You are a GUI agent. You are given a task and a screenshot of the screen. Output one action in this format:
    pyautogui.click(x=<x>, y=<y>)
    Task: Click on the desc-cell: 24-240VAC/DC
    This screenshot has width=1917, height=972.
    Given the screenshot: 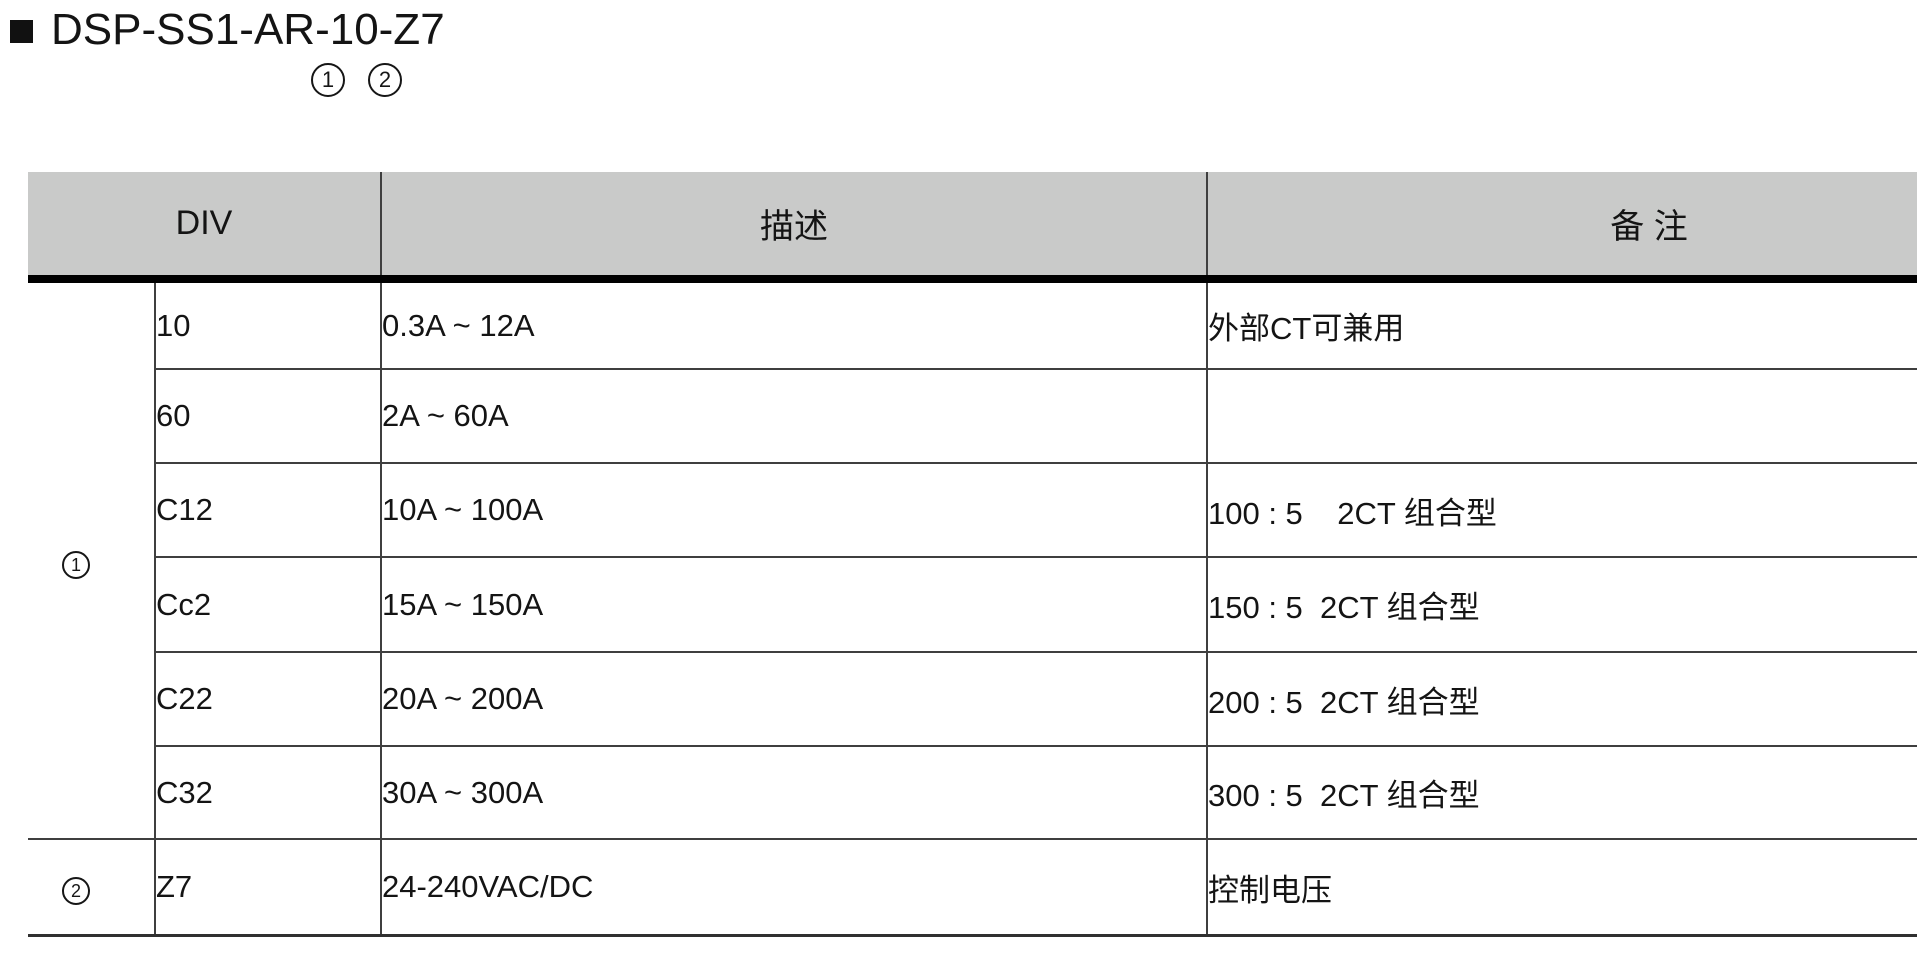 What is the action you would take?
    pyautogui.click(x=793, y=888)
    